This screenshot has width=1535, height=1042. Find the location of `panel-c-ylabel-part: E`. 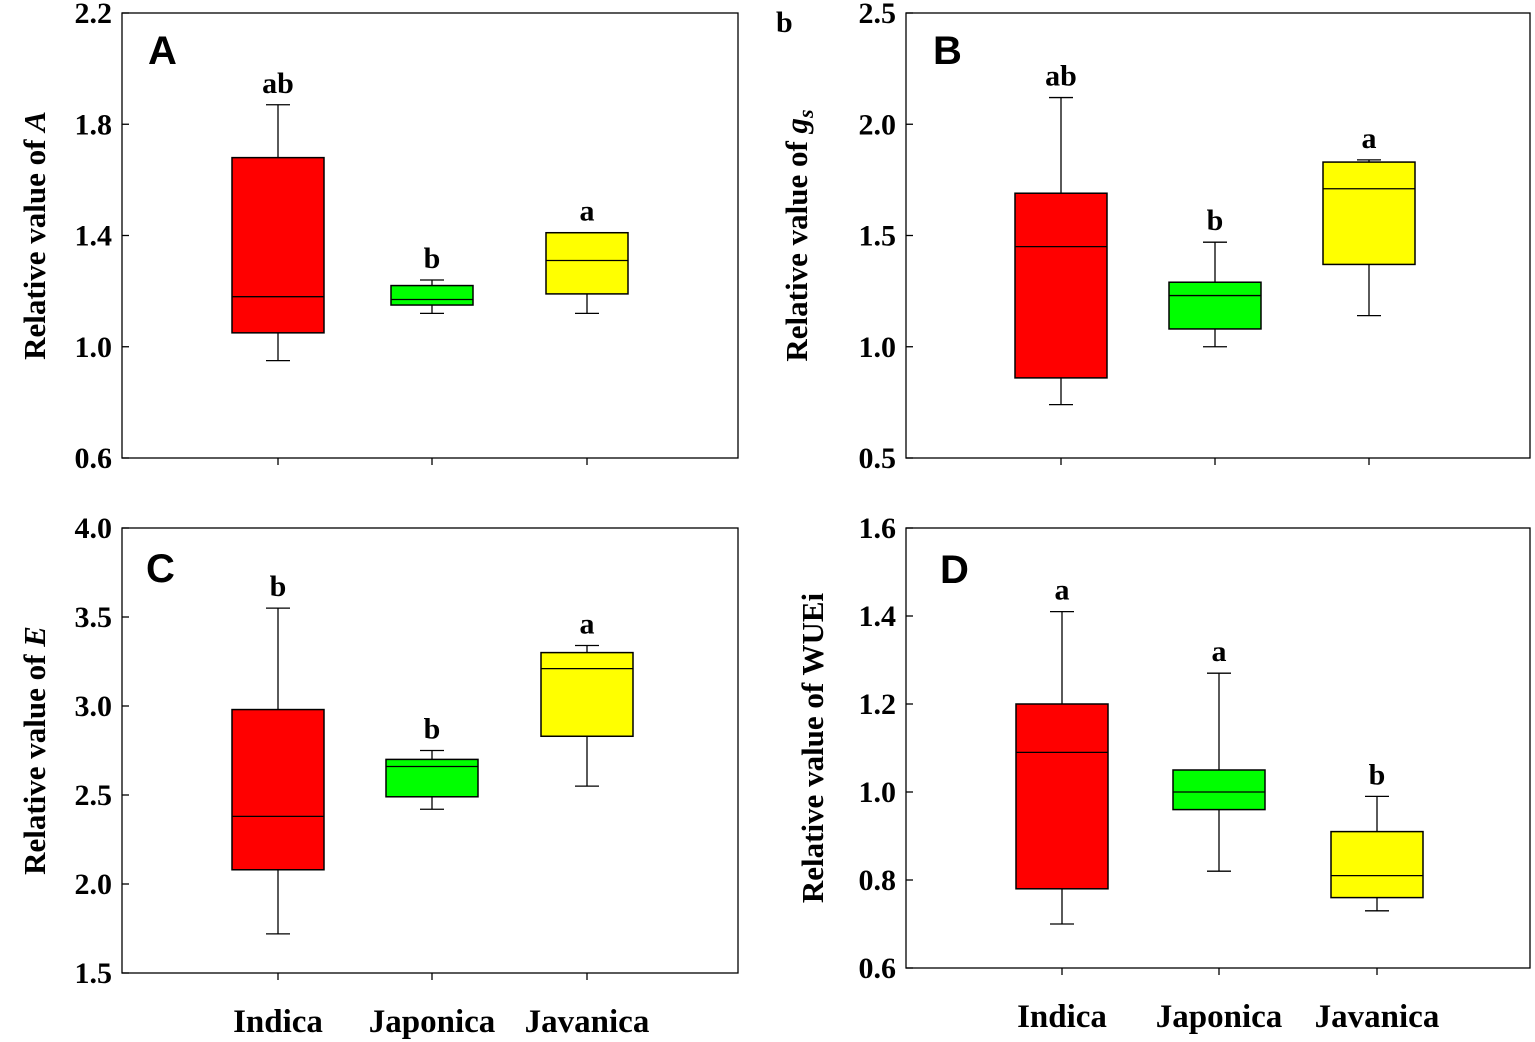

panel-c-ylabel-part: E is located at coordinates (34, 637).